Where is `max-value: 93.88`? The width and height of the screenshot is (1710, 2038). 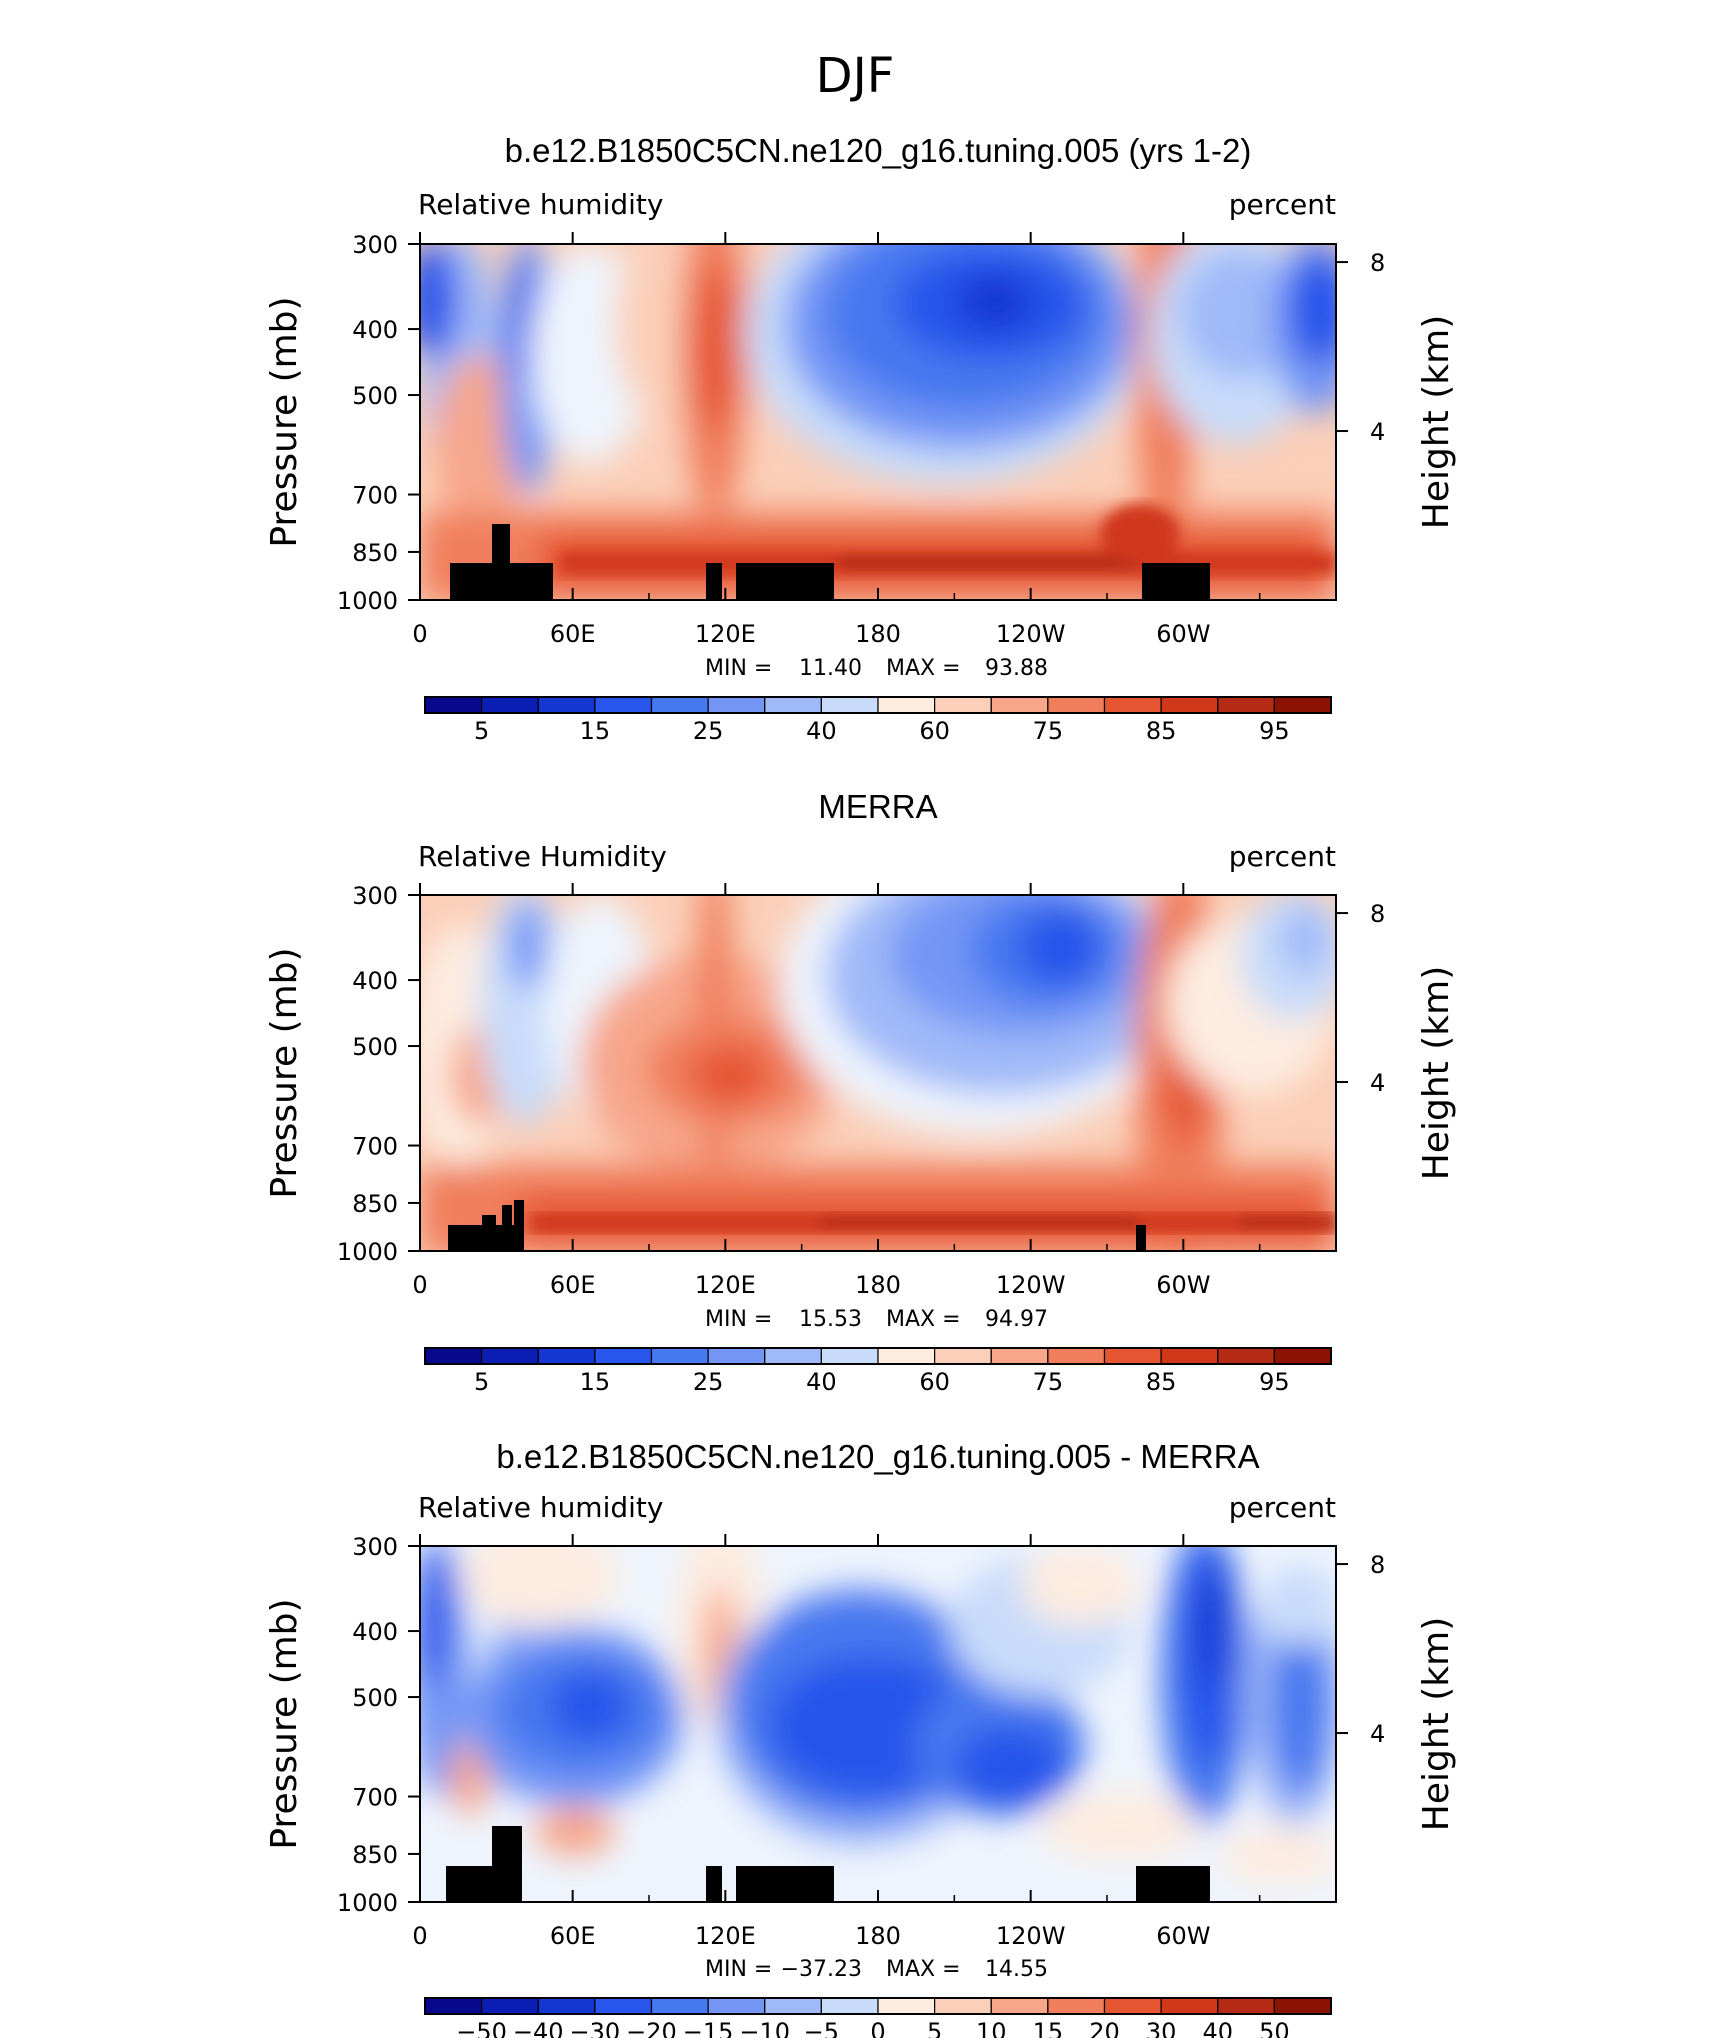
max-value: 93.88 is located at coordinates (1016, 668).